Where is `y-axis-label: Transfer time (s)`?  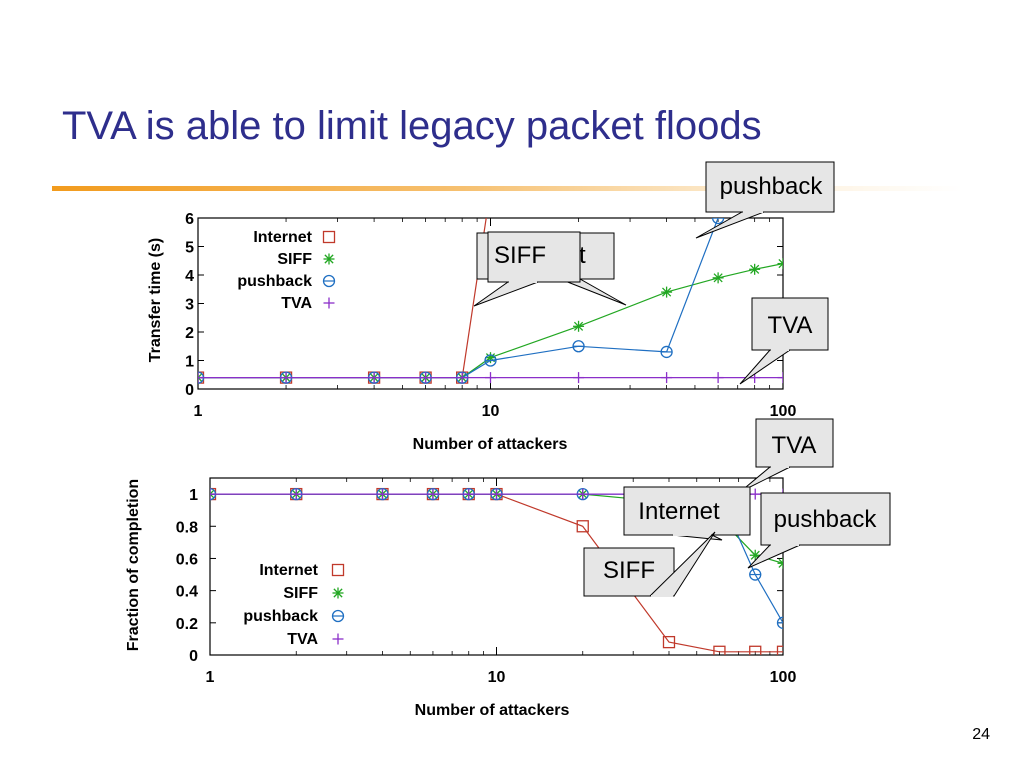 y-axis-label: Transfer time (s) is located at coordinates (155, 300).